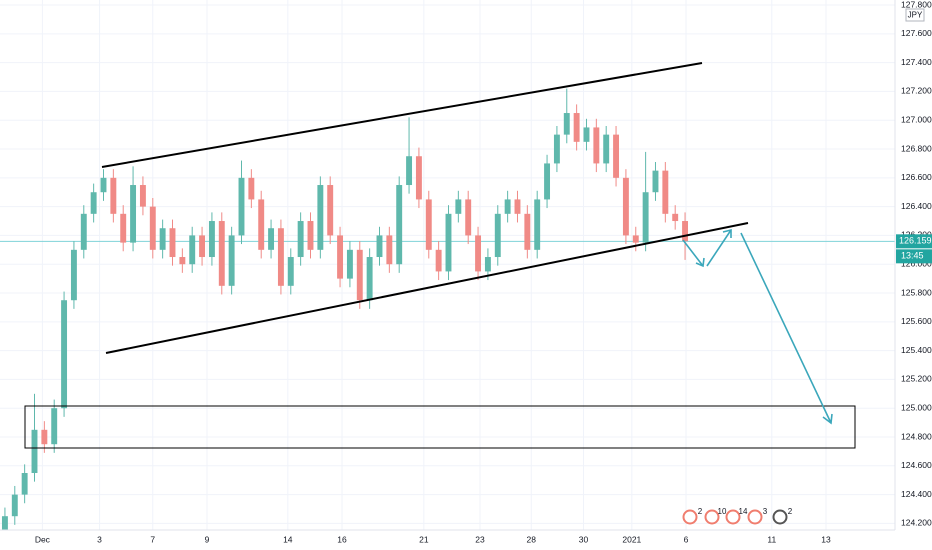 The height and width of the screenshot is (550, 932). I want to click on x-tick-label: 6, so click(686, 539).